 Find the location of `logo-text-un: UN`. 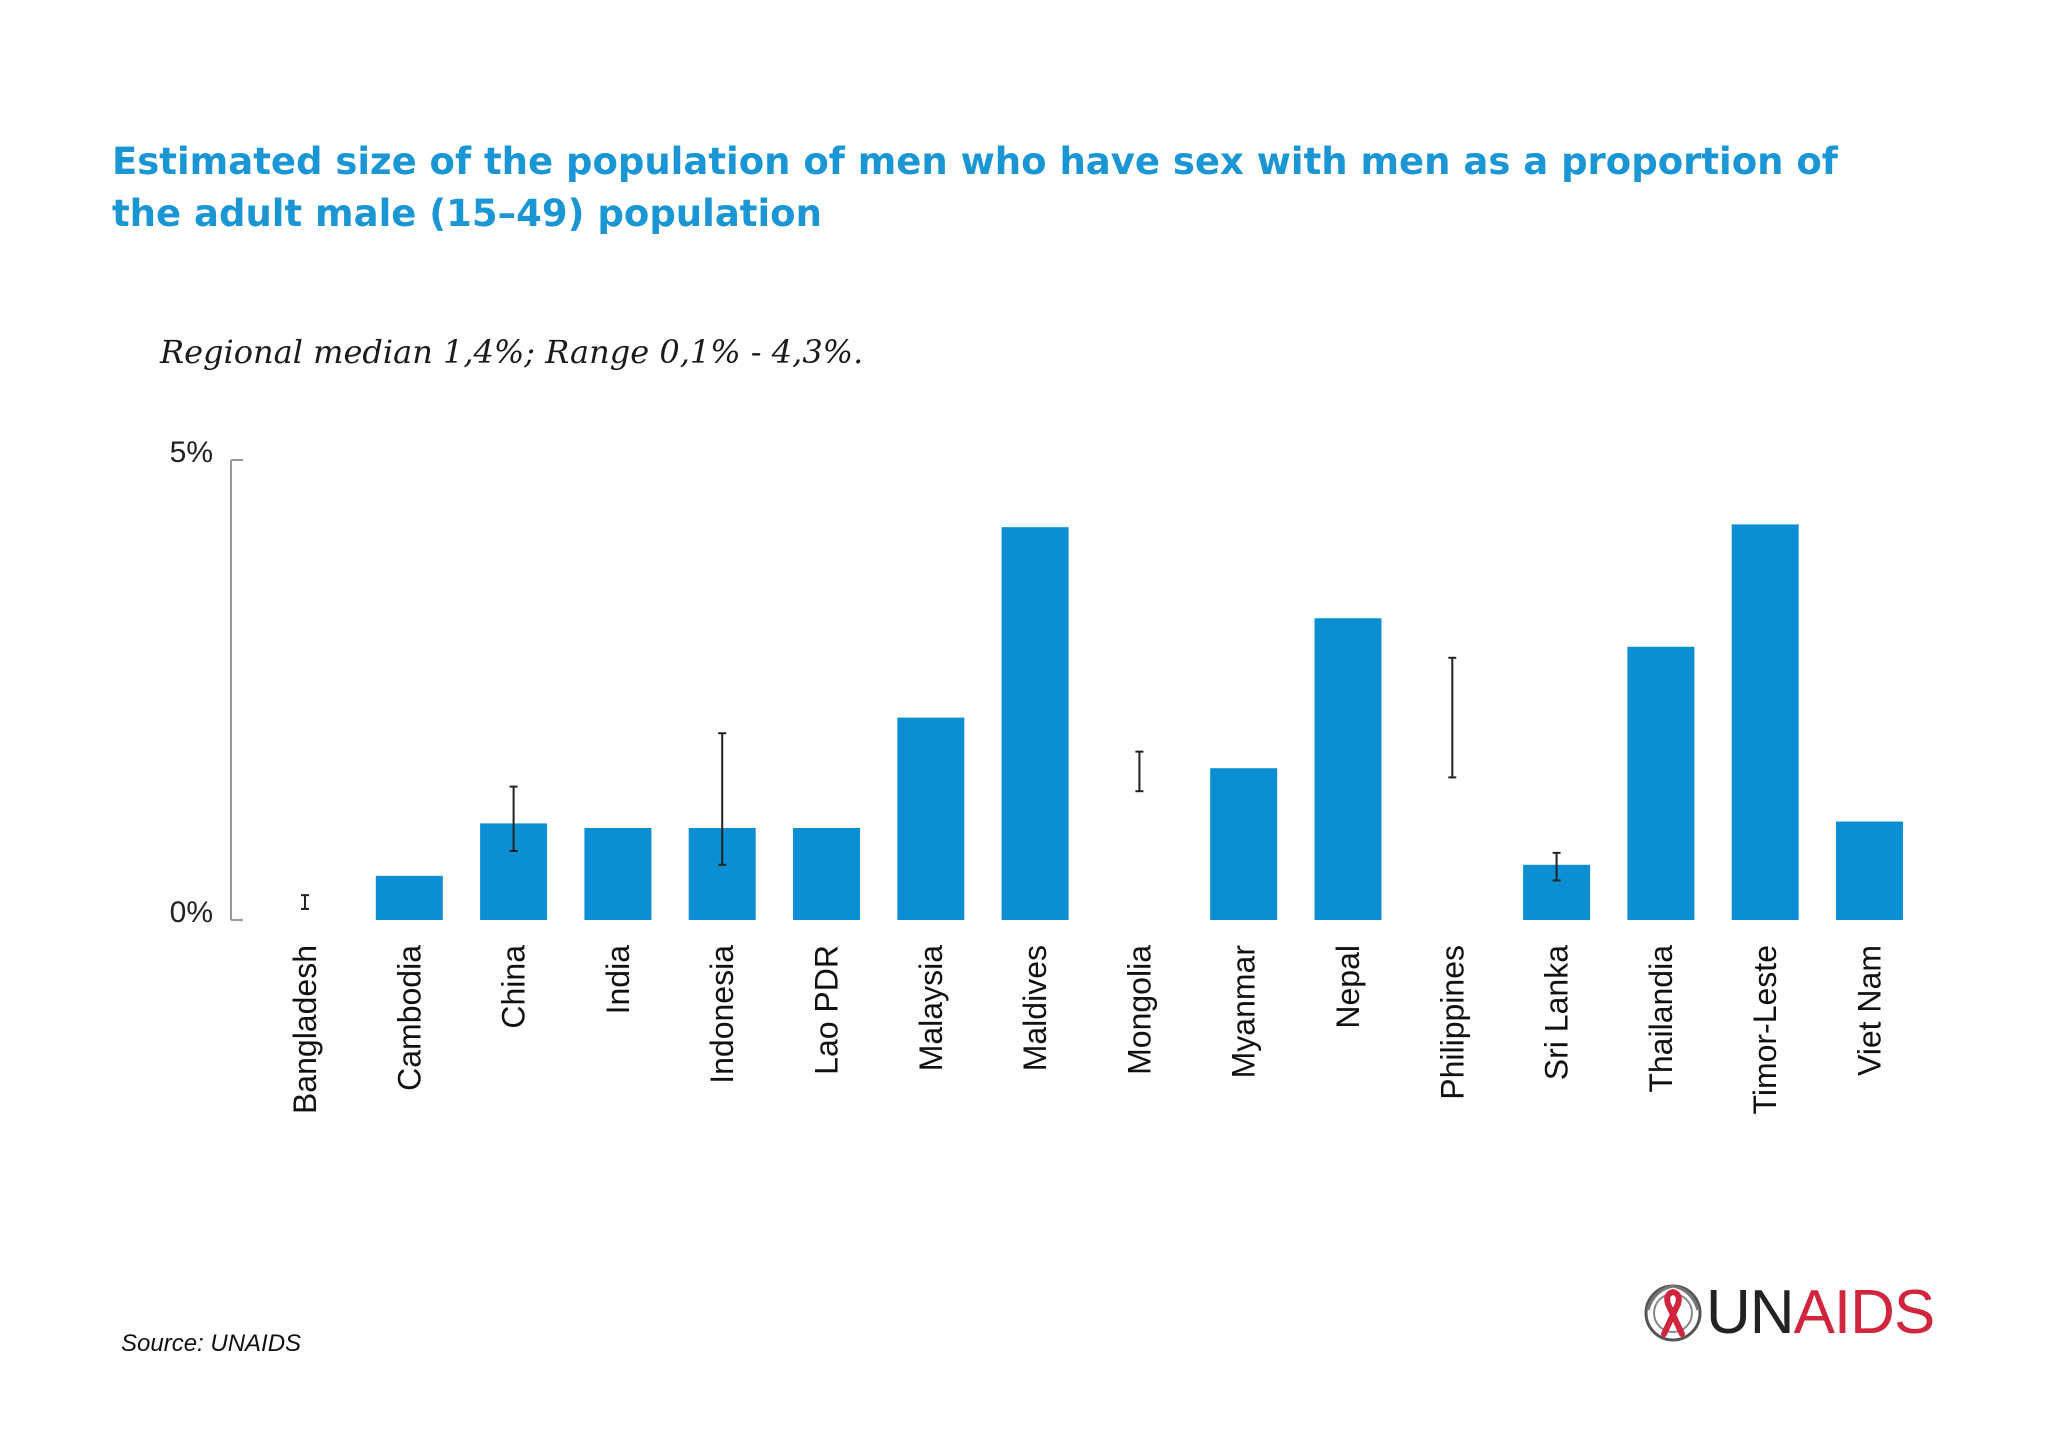

logo-text-un: UN is located at coordinates (1750, 1312).